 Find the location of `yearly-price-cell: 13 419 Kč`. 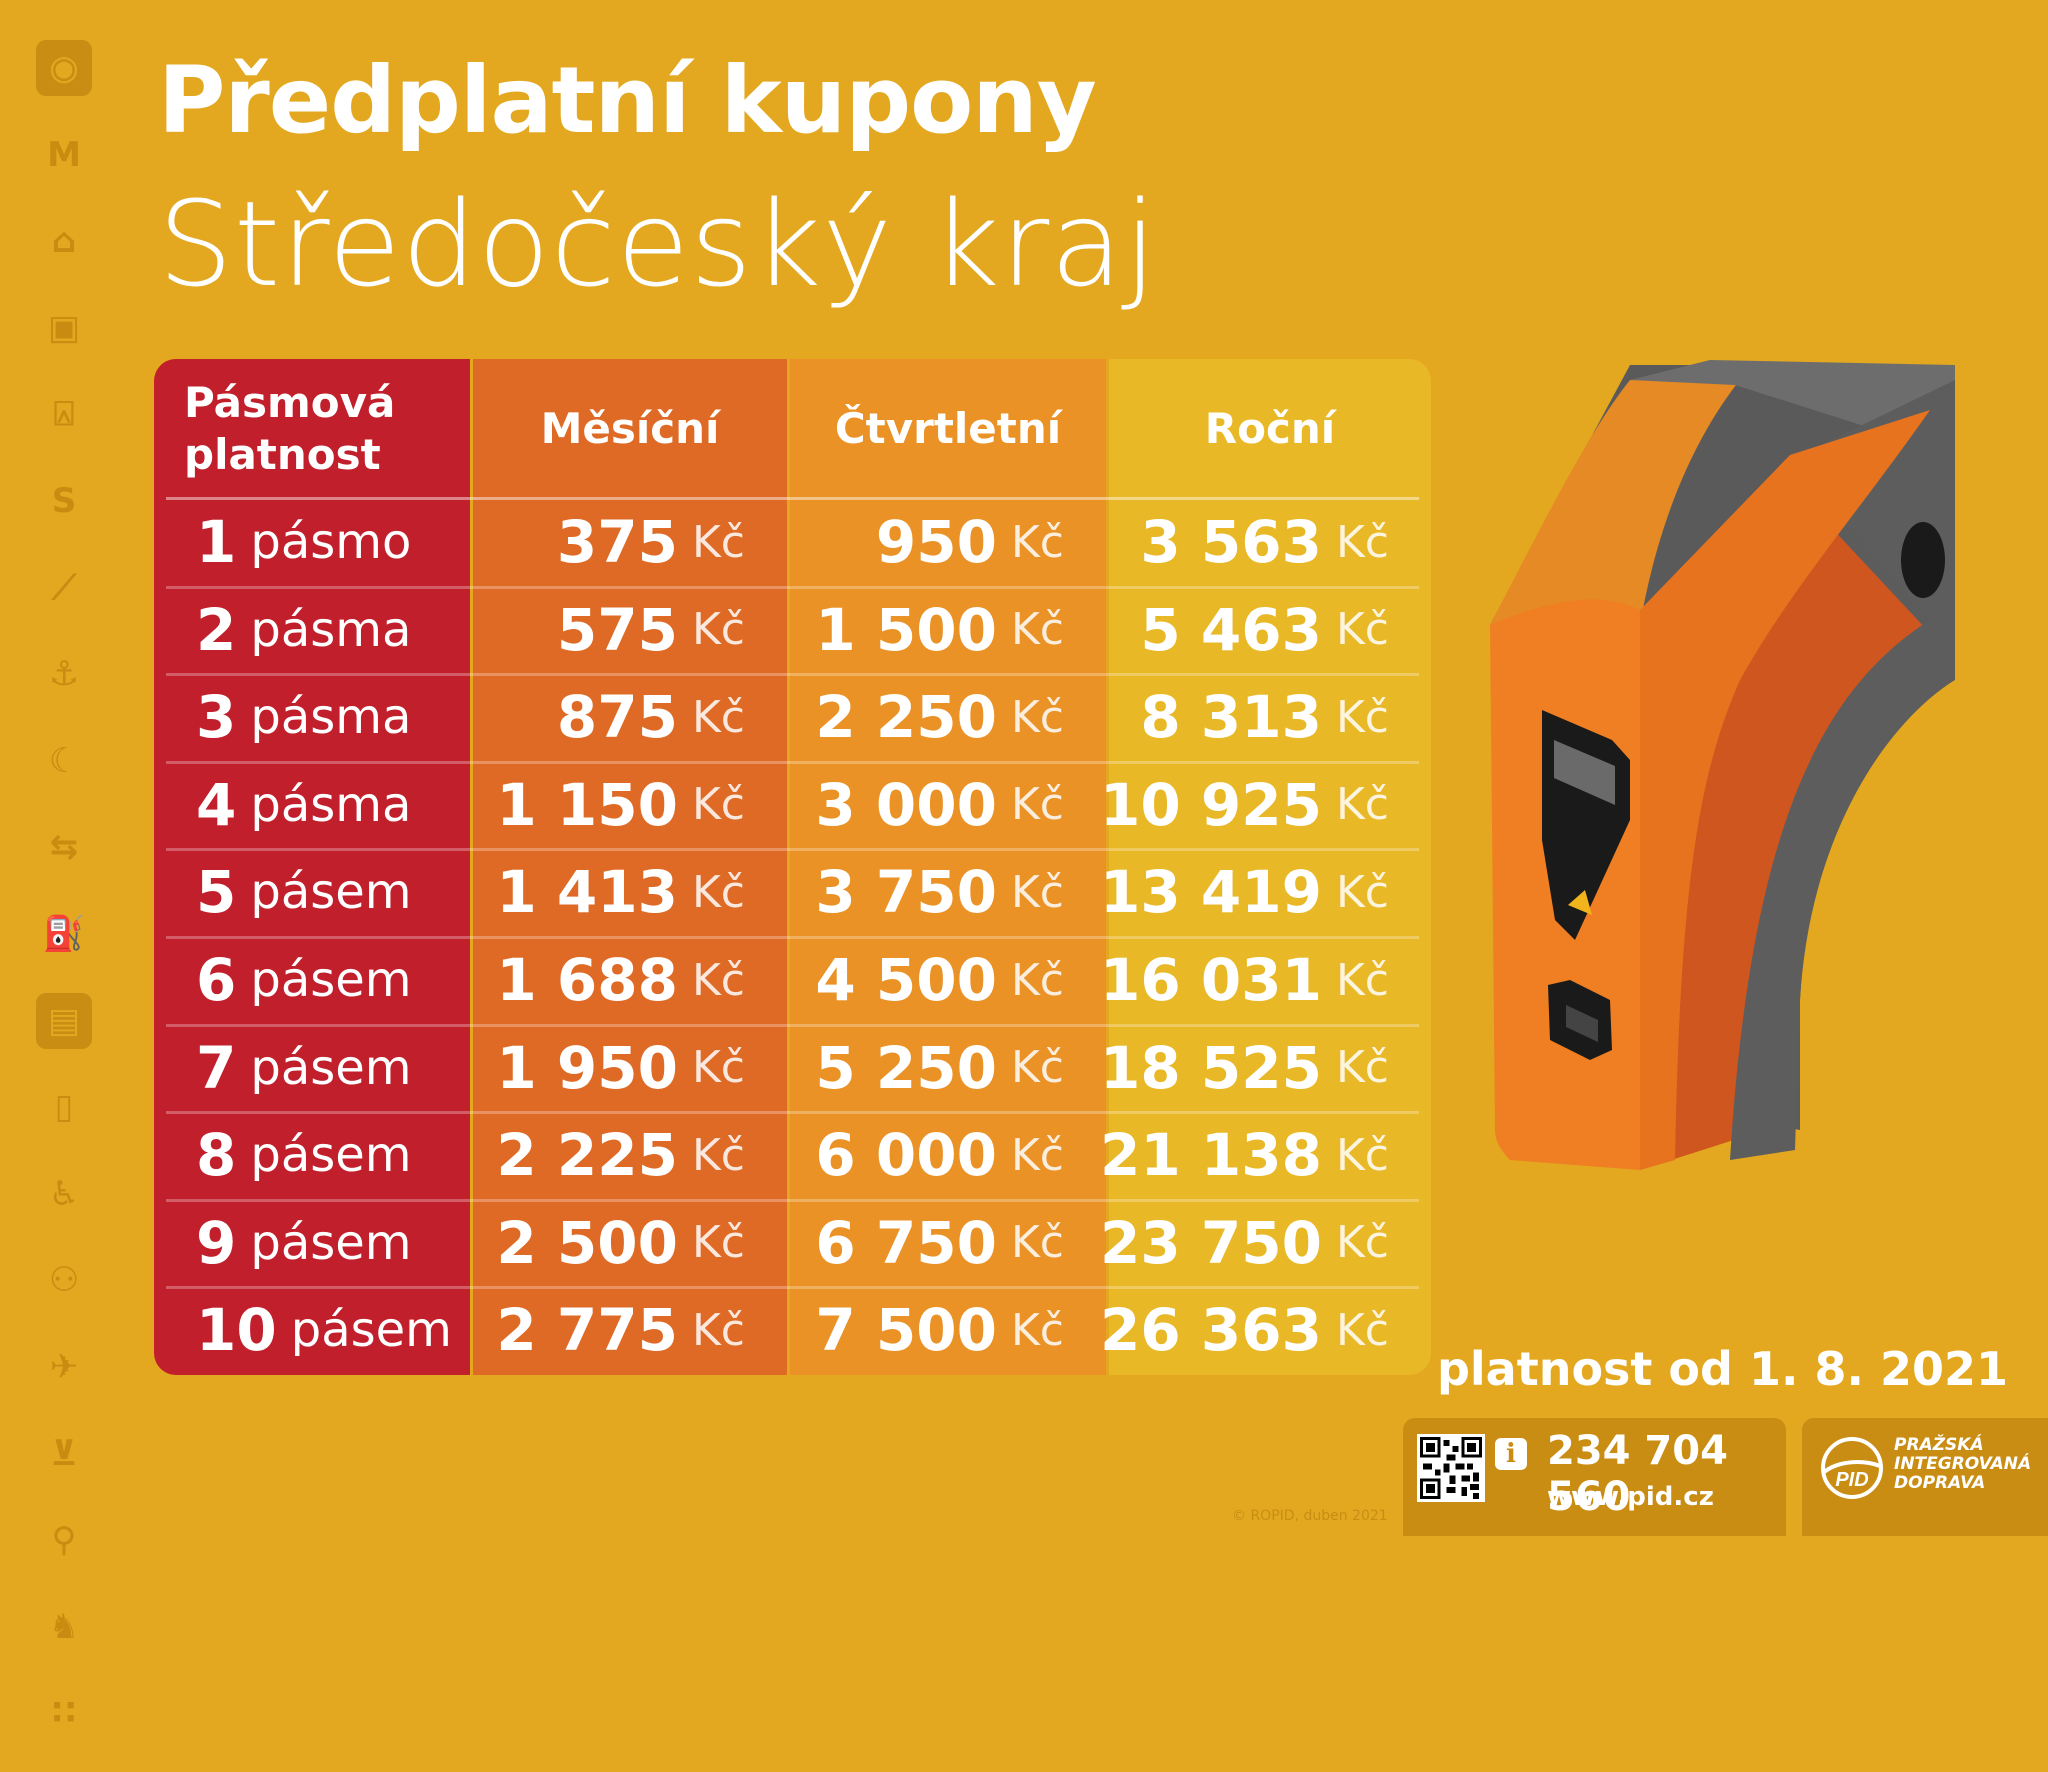

yearly-price-cell: 13 419 Kč is located at coordinates (1265, 892).